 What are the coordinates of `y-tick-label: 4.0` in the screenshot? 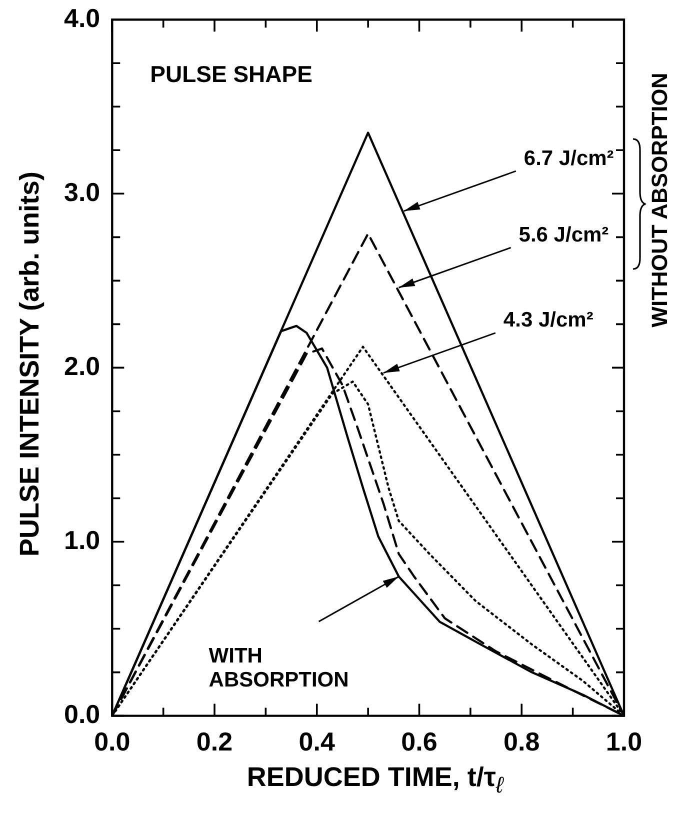 It's located at (82, 17).